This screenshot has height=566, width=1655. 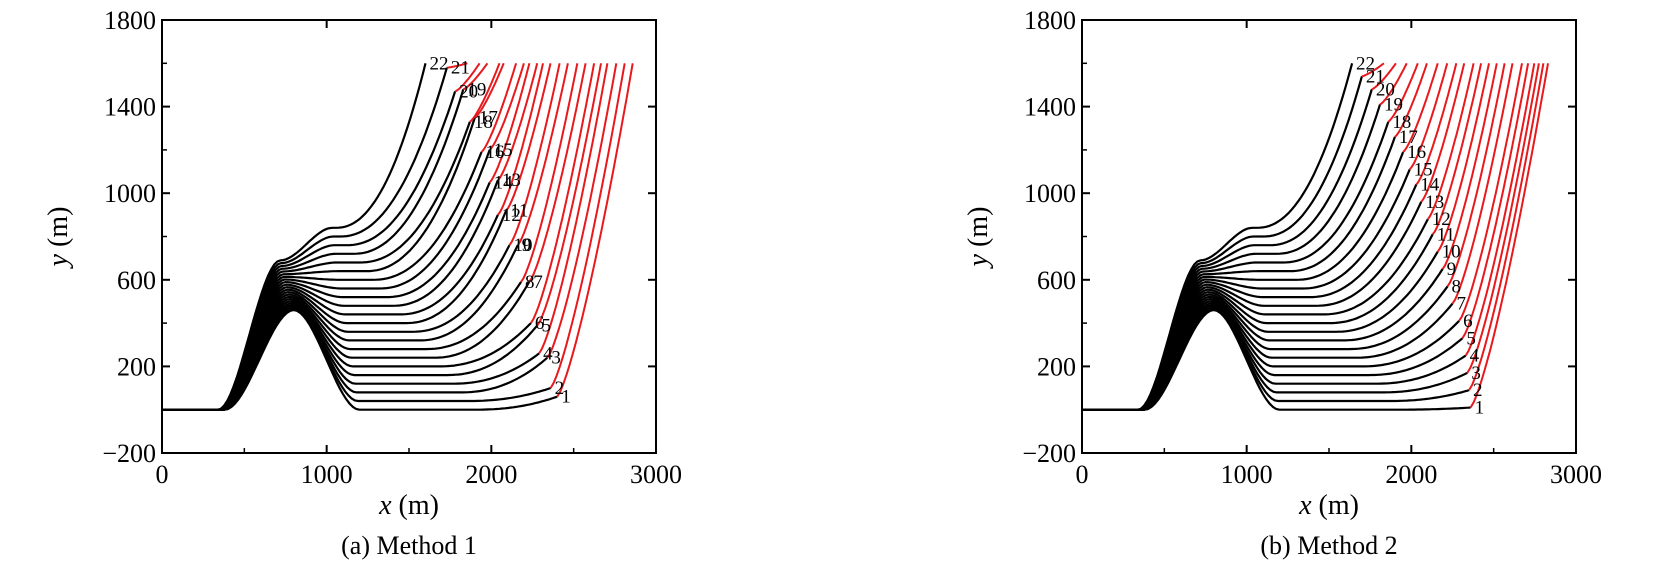 I want to click on panel-caption: (b) Method 2, so click(x=1328, y=545).